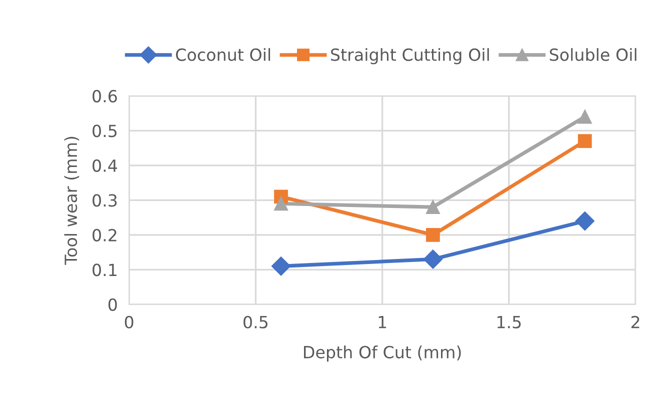 This screenshot has height=417, width=662. What do you see at coordinates (410, 56) in the screenshot?
I see `legend-label: Straight Cutting Oil` at bounding box center [410, 56].